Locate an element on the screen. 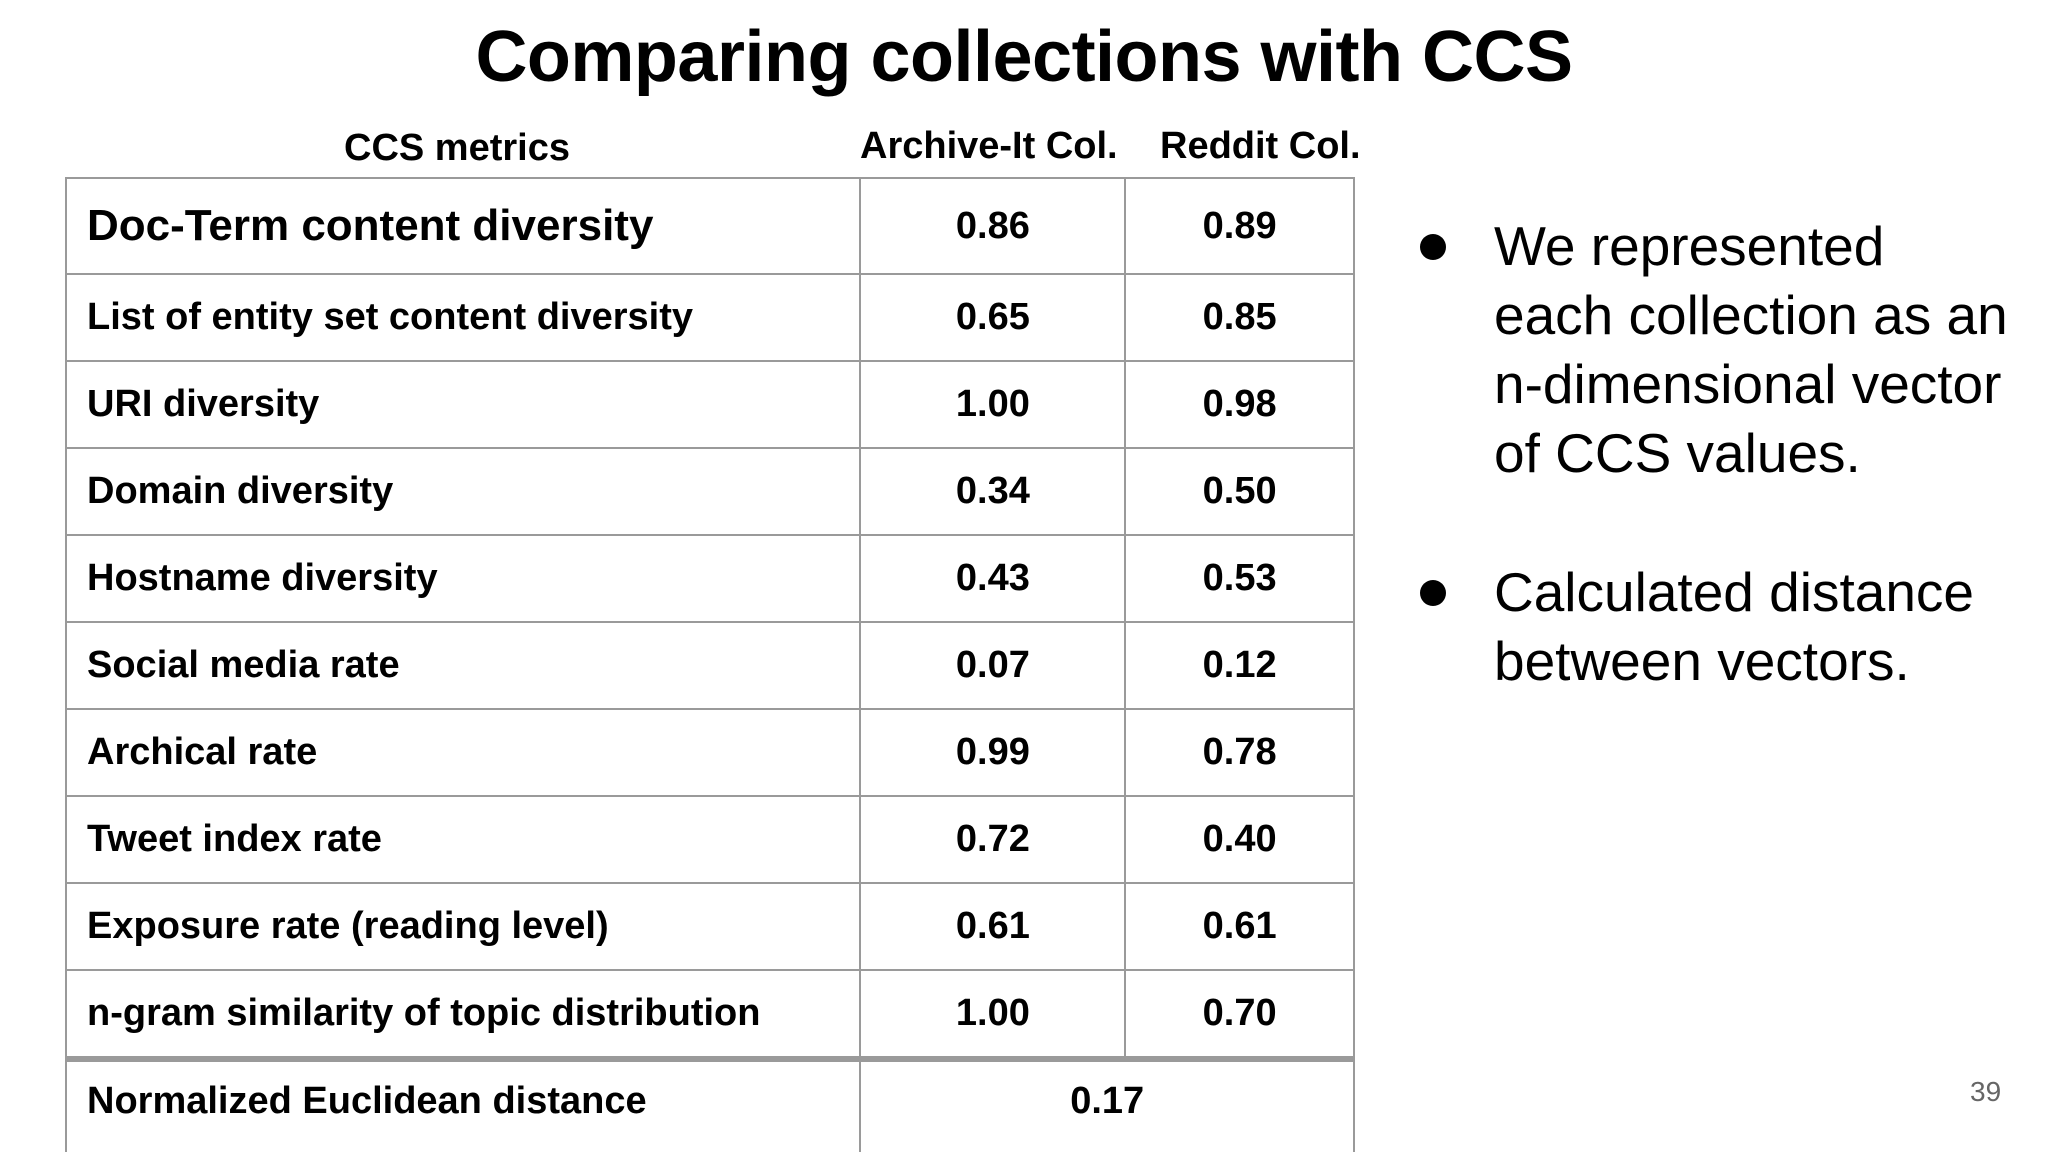 This screenshot has height=1152, width=2048. metric-name: Archical rate is located at coordinates (463, 752).